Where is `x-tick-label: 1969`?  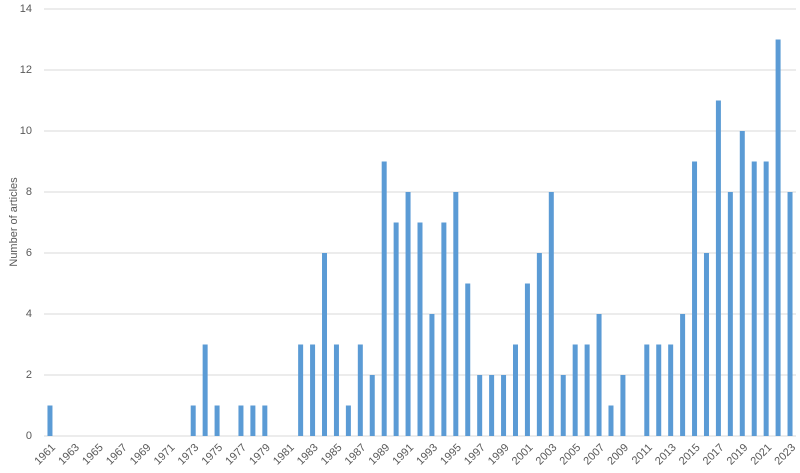 x-tick-label: 1969 is located at coordinates (141, 455).